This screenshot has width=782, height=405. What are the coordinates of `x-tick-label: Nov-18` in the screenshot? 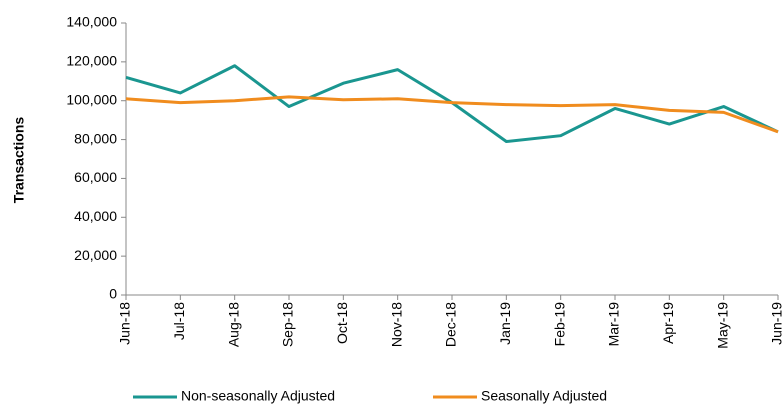 It's located at (396, 324).